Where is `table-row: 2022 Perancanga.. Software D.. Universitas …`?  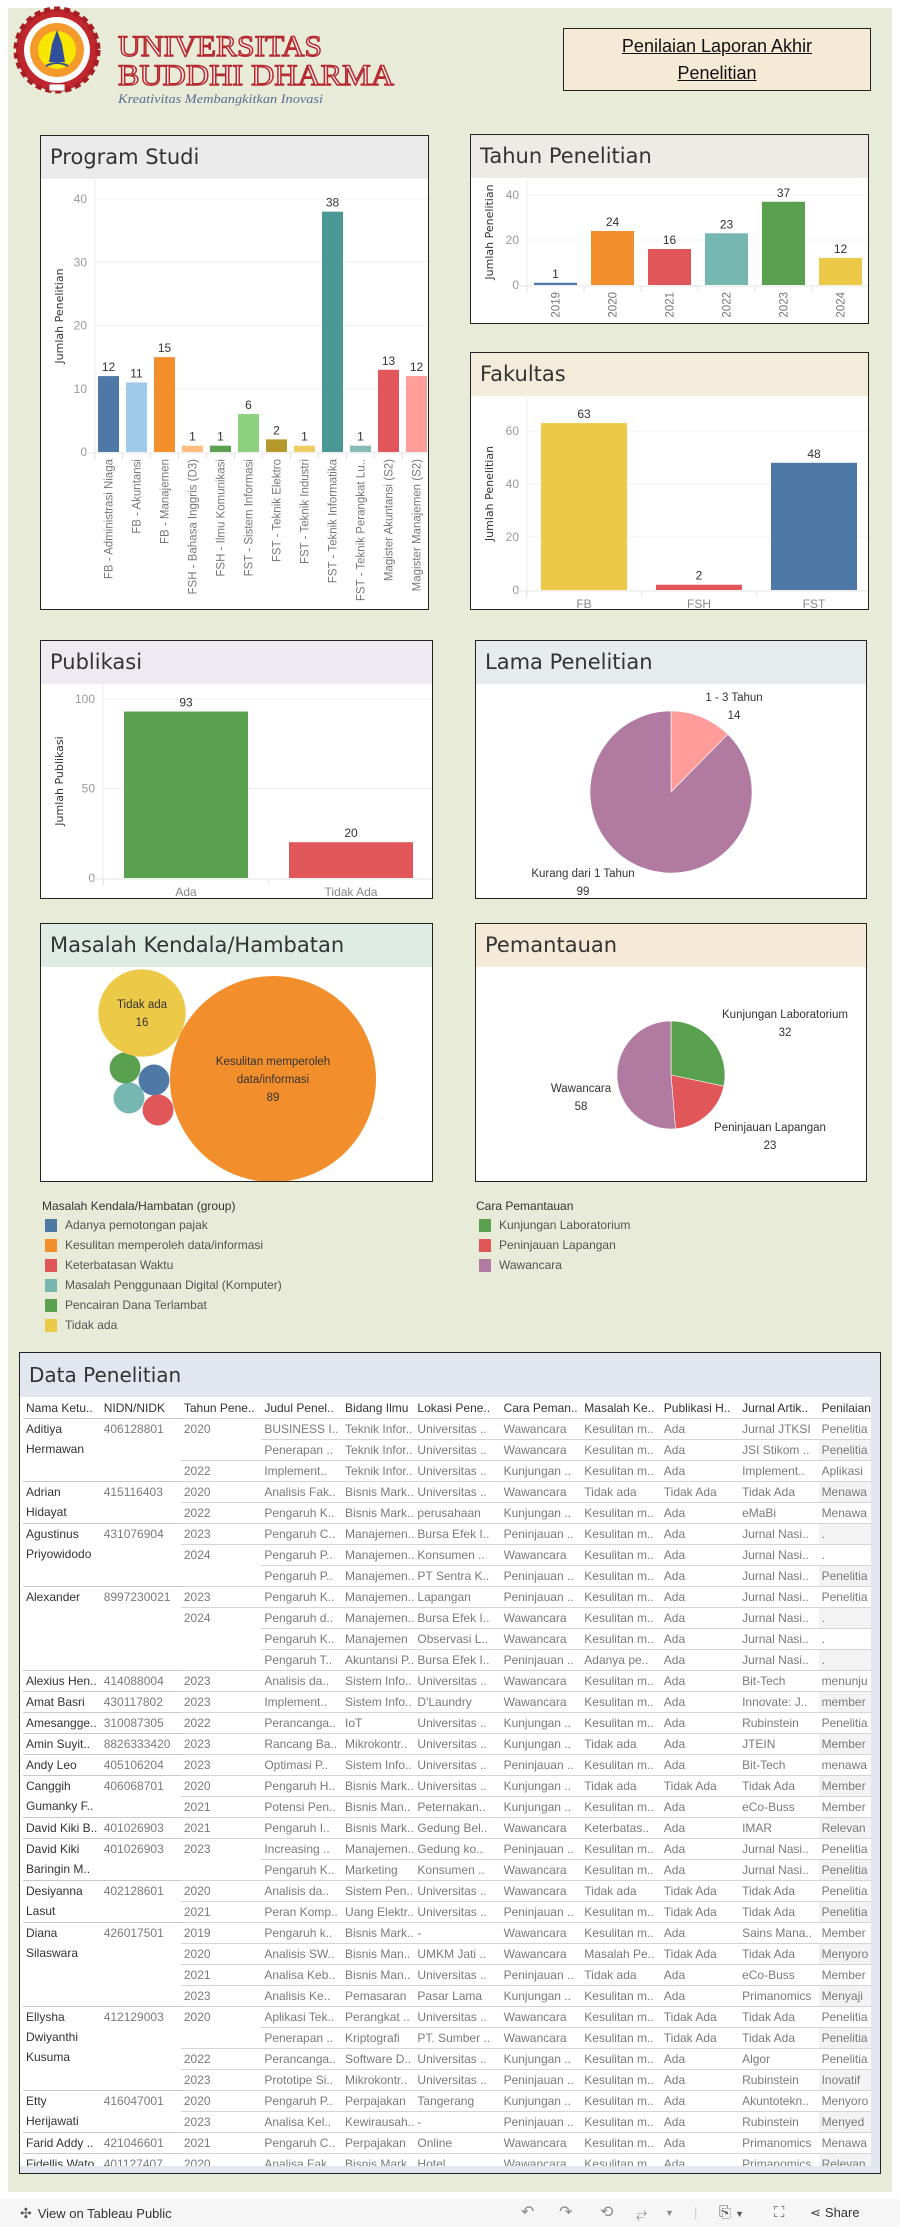 table-row: 2022 Perancanga.. Software D.. Universitas … is located at coordinates (447, 2059).